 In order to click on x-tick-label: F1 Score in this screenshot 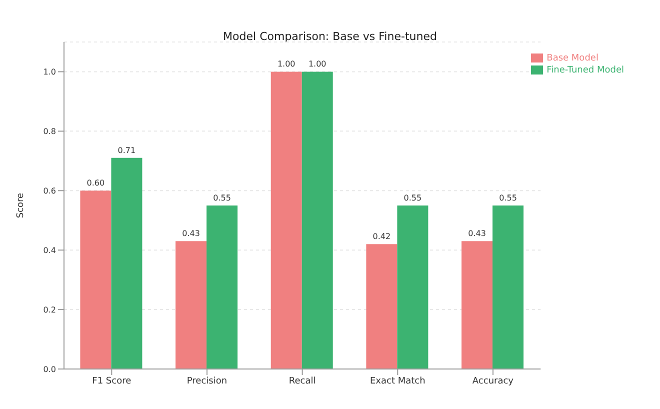, I will do `click(112, 381)`.